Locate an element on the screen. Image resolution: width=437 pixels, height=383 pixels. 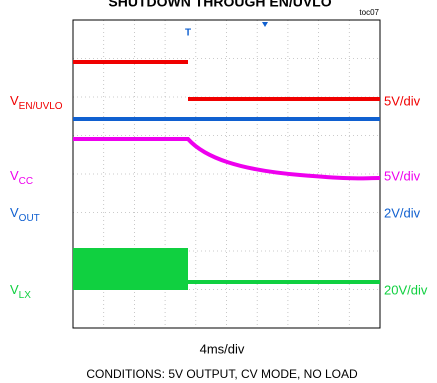
channel-scale: 2V/div is located at coordinates (402, 212).